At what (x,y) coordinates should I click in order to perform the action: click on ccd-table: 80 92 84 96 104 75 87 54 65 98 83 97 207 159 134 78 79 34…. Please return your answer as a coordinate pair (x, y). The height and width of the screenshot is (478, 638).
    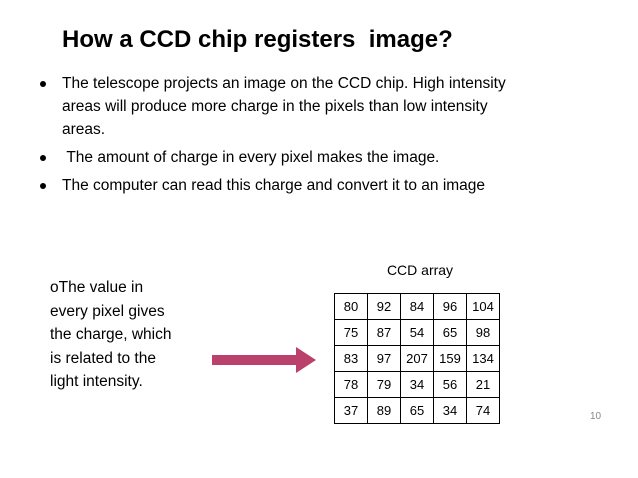
    Looking at the image, I should click on (417, 358).